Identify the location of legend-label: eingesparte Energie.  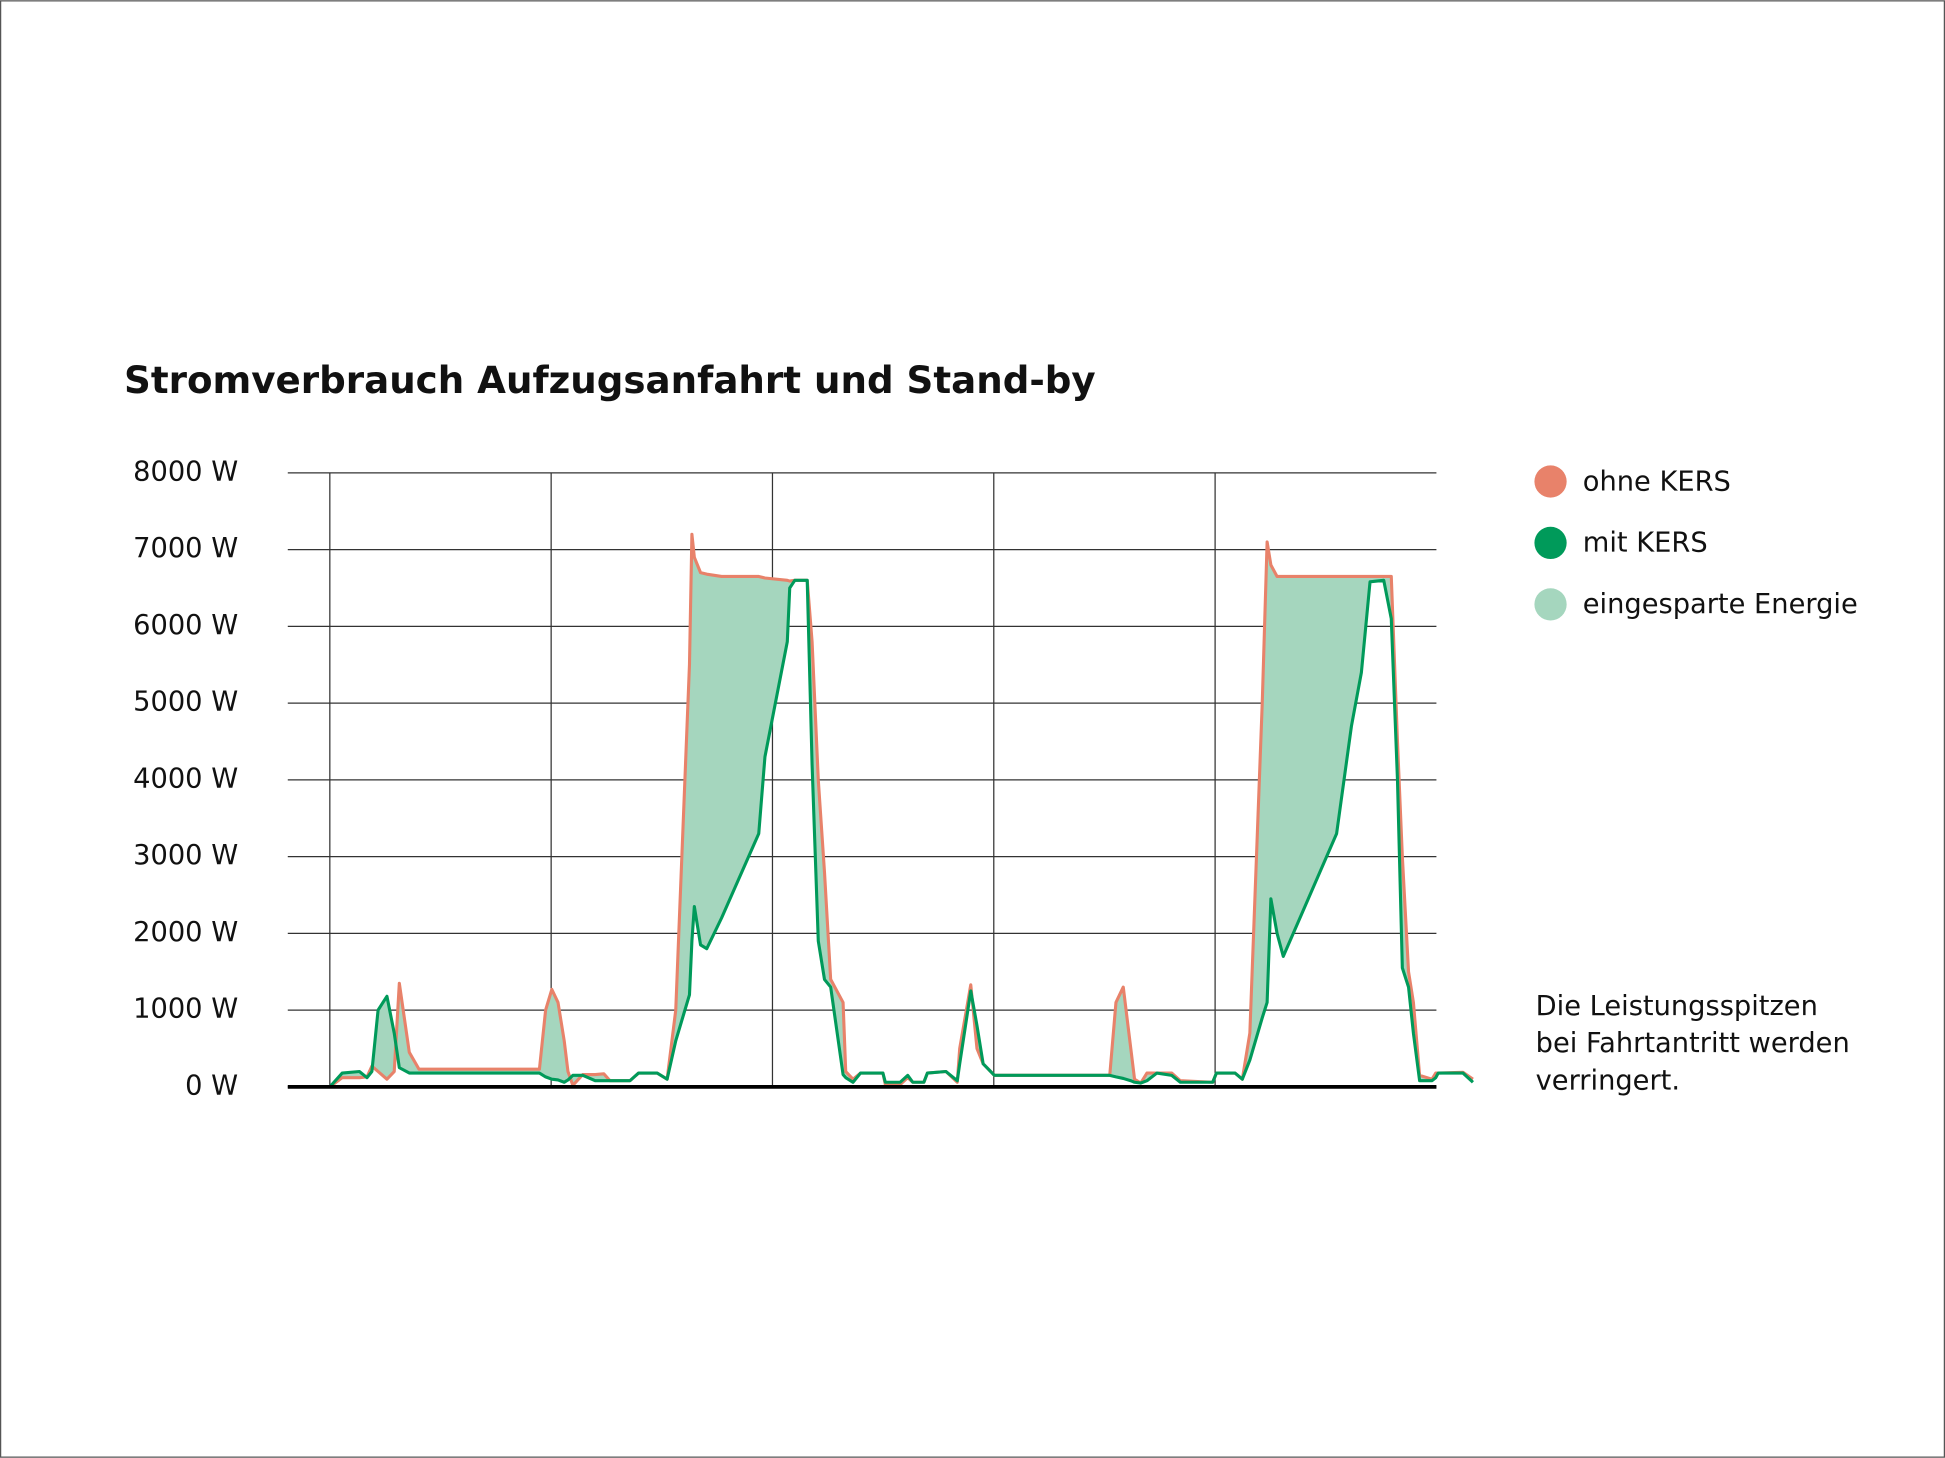
(1720, 604).